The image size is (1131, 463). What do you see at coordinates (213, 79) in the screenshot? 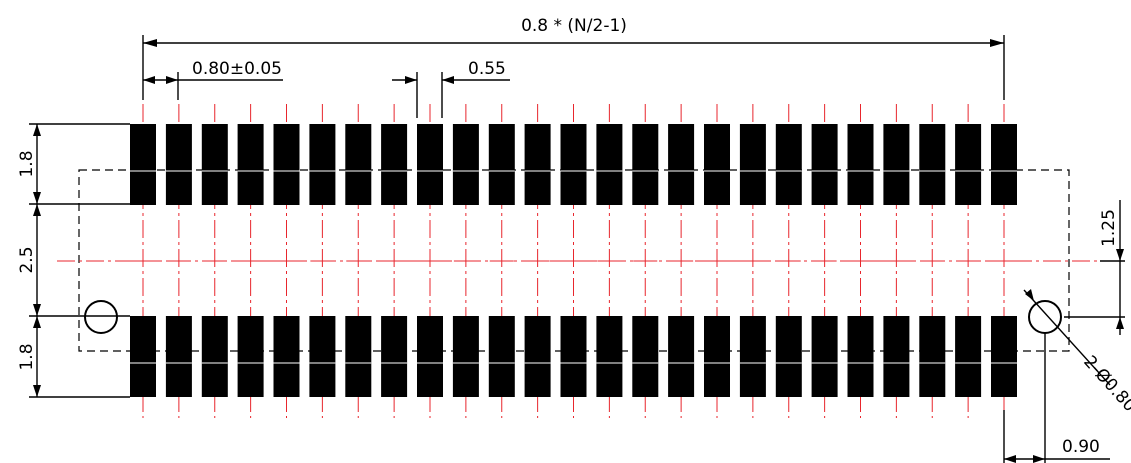
I see `pitch-dimension: 0.80±0.05` at bounding box center [213, 79].